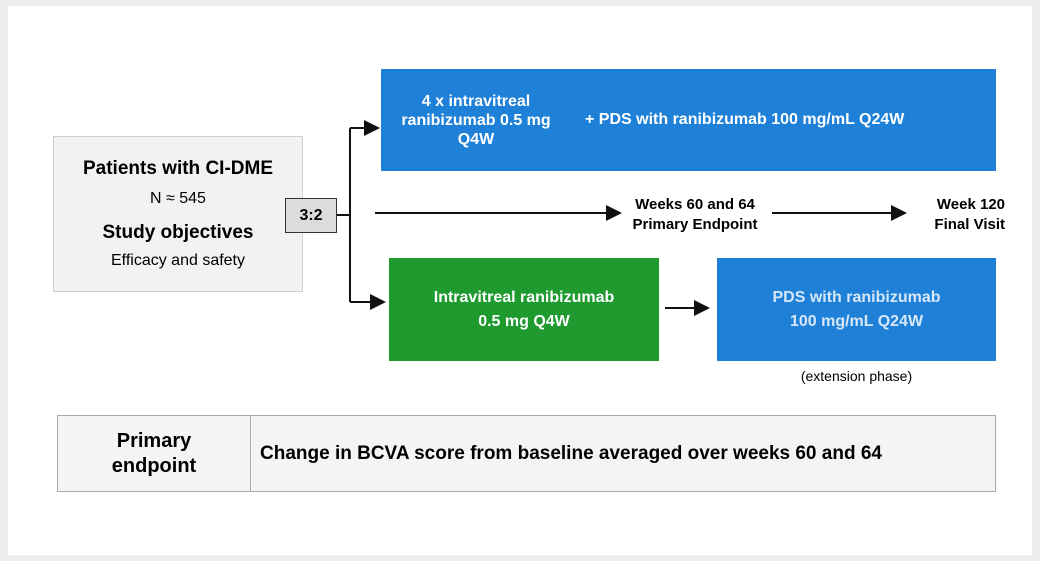 The image size is (1040, 561). What do you see at coordinates (856, 297) in the screenshot?
I see `text-line: PDS with ranibizumab` at bounding box center [856, 297].